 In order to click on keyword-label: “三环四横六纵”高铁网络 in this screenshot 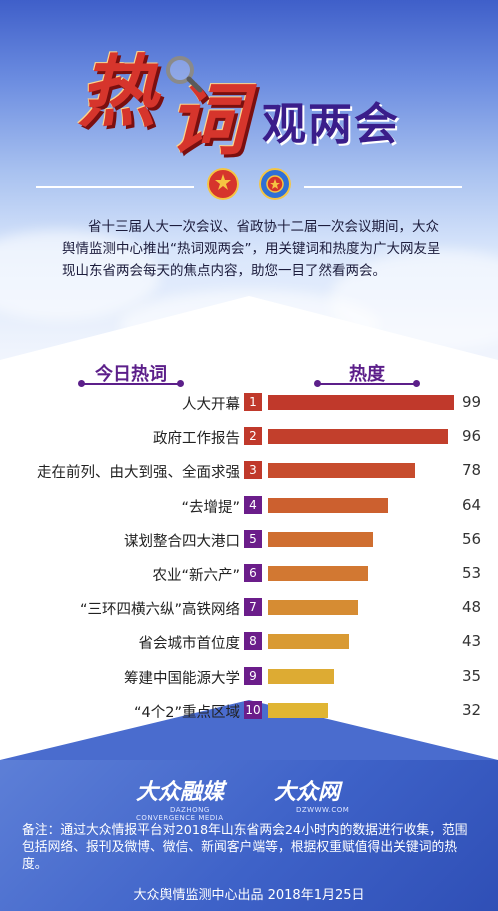, I will do `click(159, 610)`.